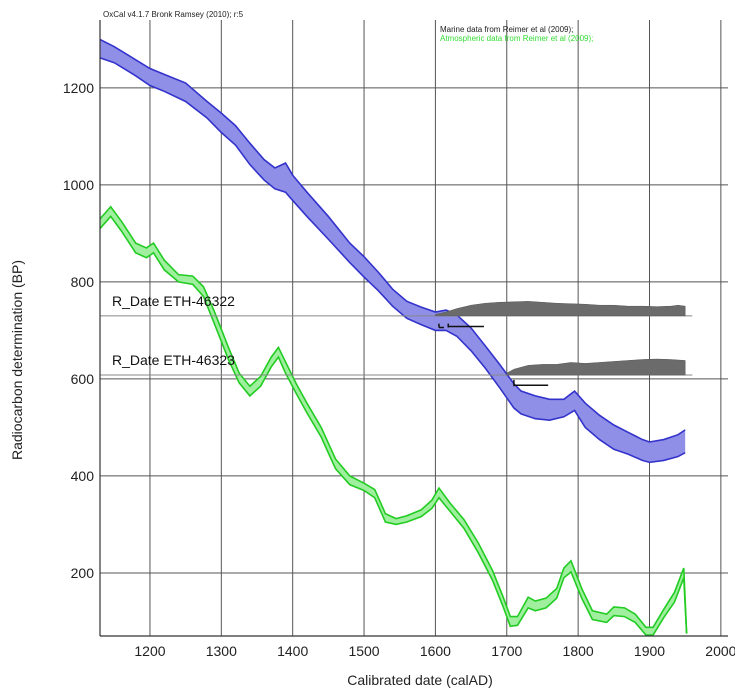  Describe the element at coordinates (78, 185) in the screenshot. I see `y-tick-label-1000: 1000` at that location.